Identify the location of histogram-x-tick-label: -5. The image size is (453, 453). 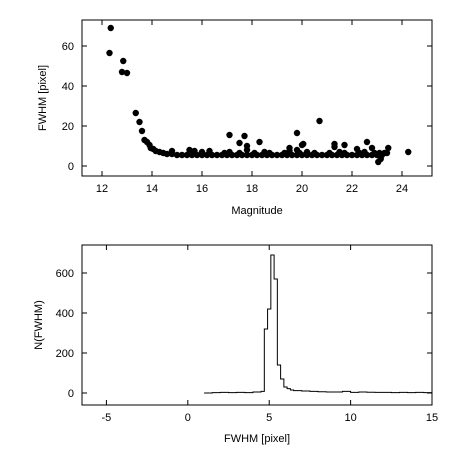
(107, 418).